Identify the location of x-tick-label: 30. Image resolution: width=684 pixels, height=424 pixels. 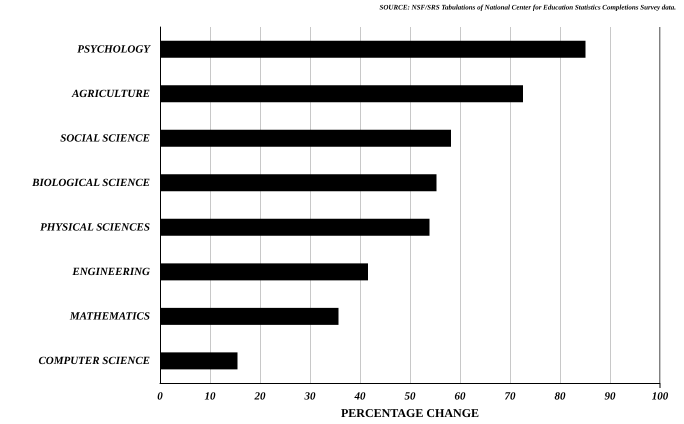
(310, 396).